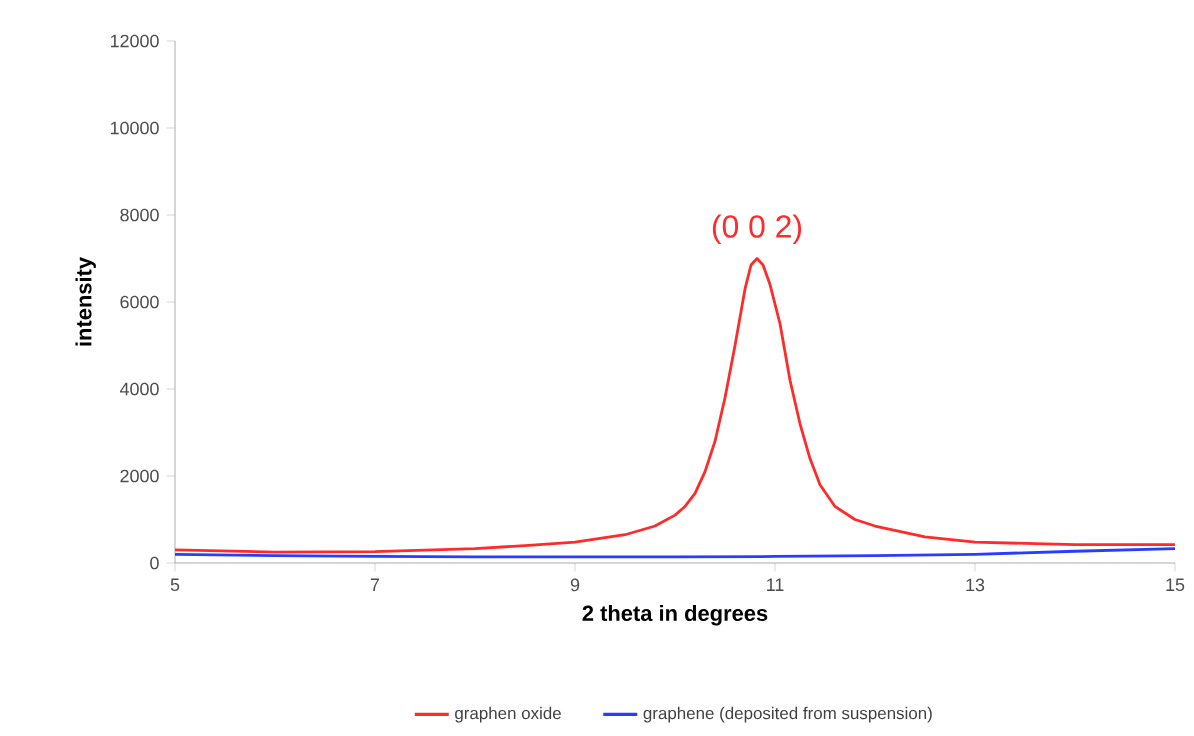 The image size is (1194, 736). I want to click on legend-label: graphene (deposited from suspension), so click(787, 714).